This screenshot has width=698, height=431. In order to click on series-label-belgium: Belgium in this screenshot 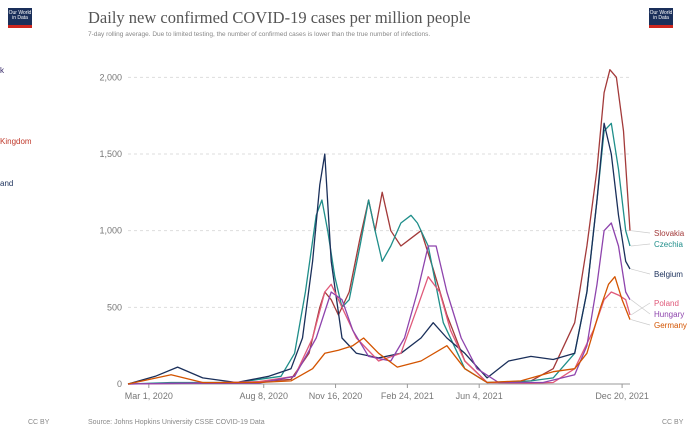, I will do `click(668, 274)`.